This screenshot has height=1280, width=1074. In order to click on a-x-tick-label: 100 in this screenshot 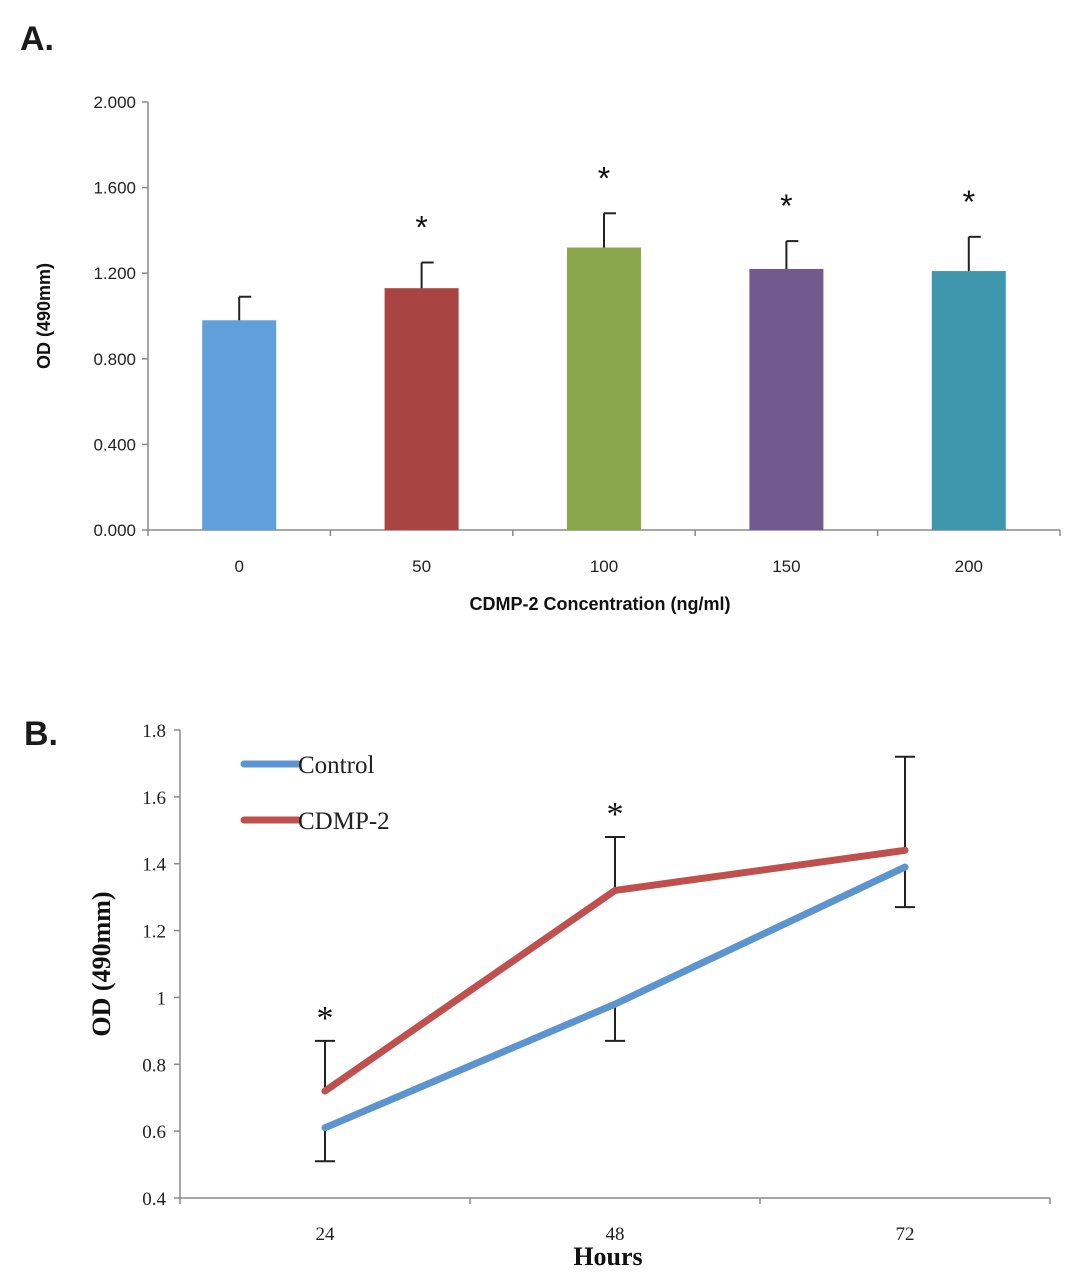, I will do `click(604, 566)`.